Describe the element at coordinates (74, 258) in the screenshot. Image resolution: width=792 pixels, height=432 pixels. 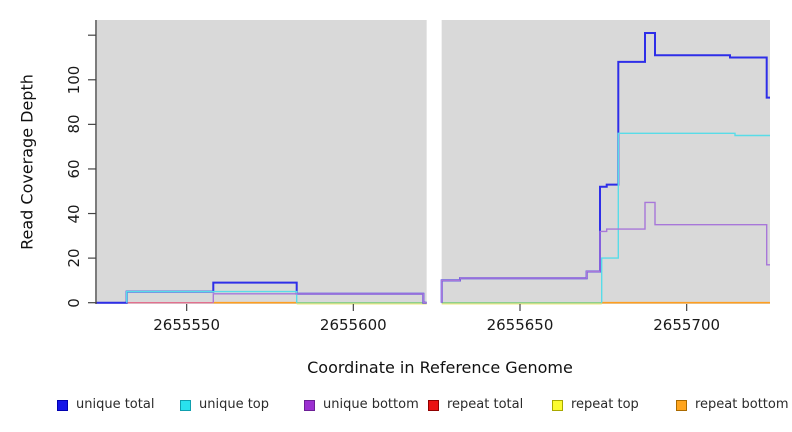
I see `y-tick-label: 20` at that location.